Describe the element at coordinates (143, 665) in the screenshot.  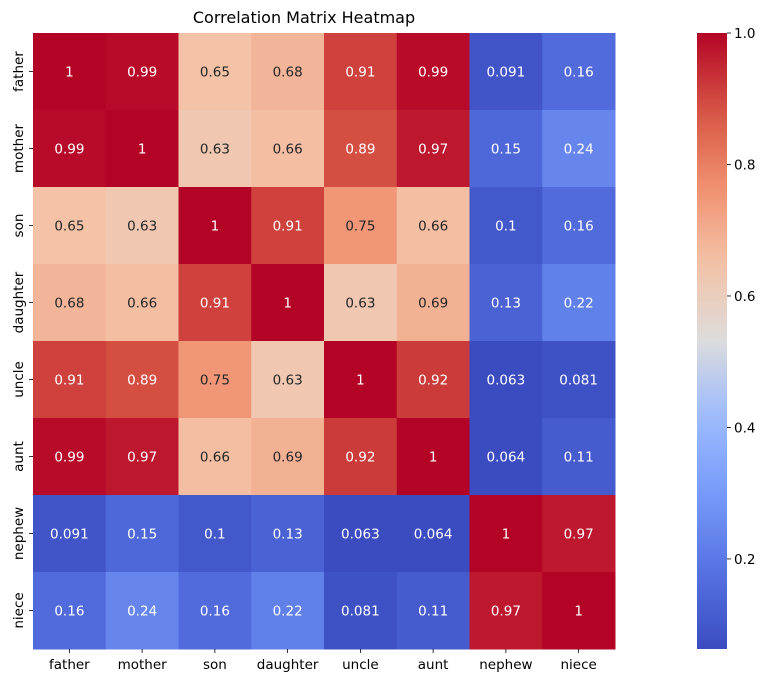
I see `x-tick-label-mother: mother` at that location.